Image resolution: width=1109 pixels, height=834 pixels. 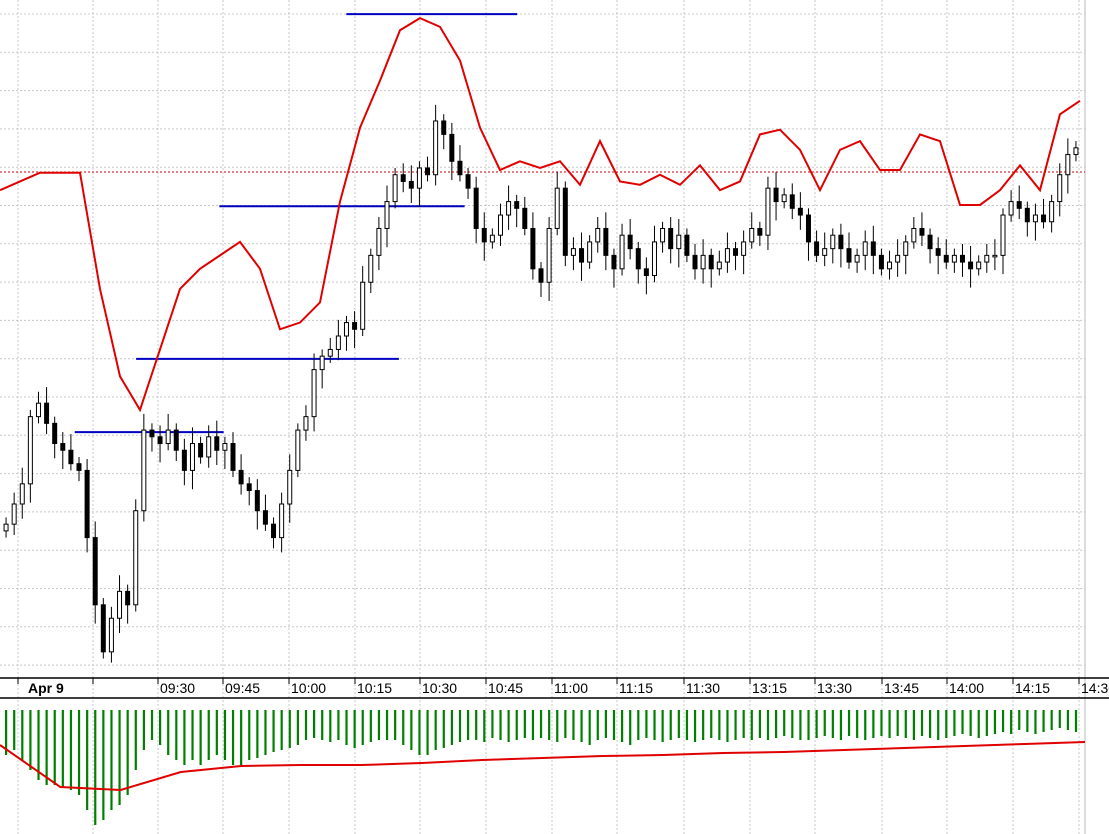 What do you see at coordinates (901, 688) in the screenshot?
I see `x-tick-label: 13:45` at bounding box center [901, 688].